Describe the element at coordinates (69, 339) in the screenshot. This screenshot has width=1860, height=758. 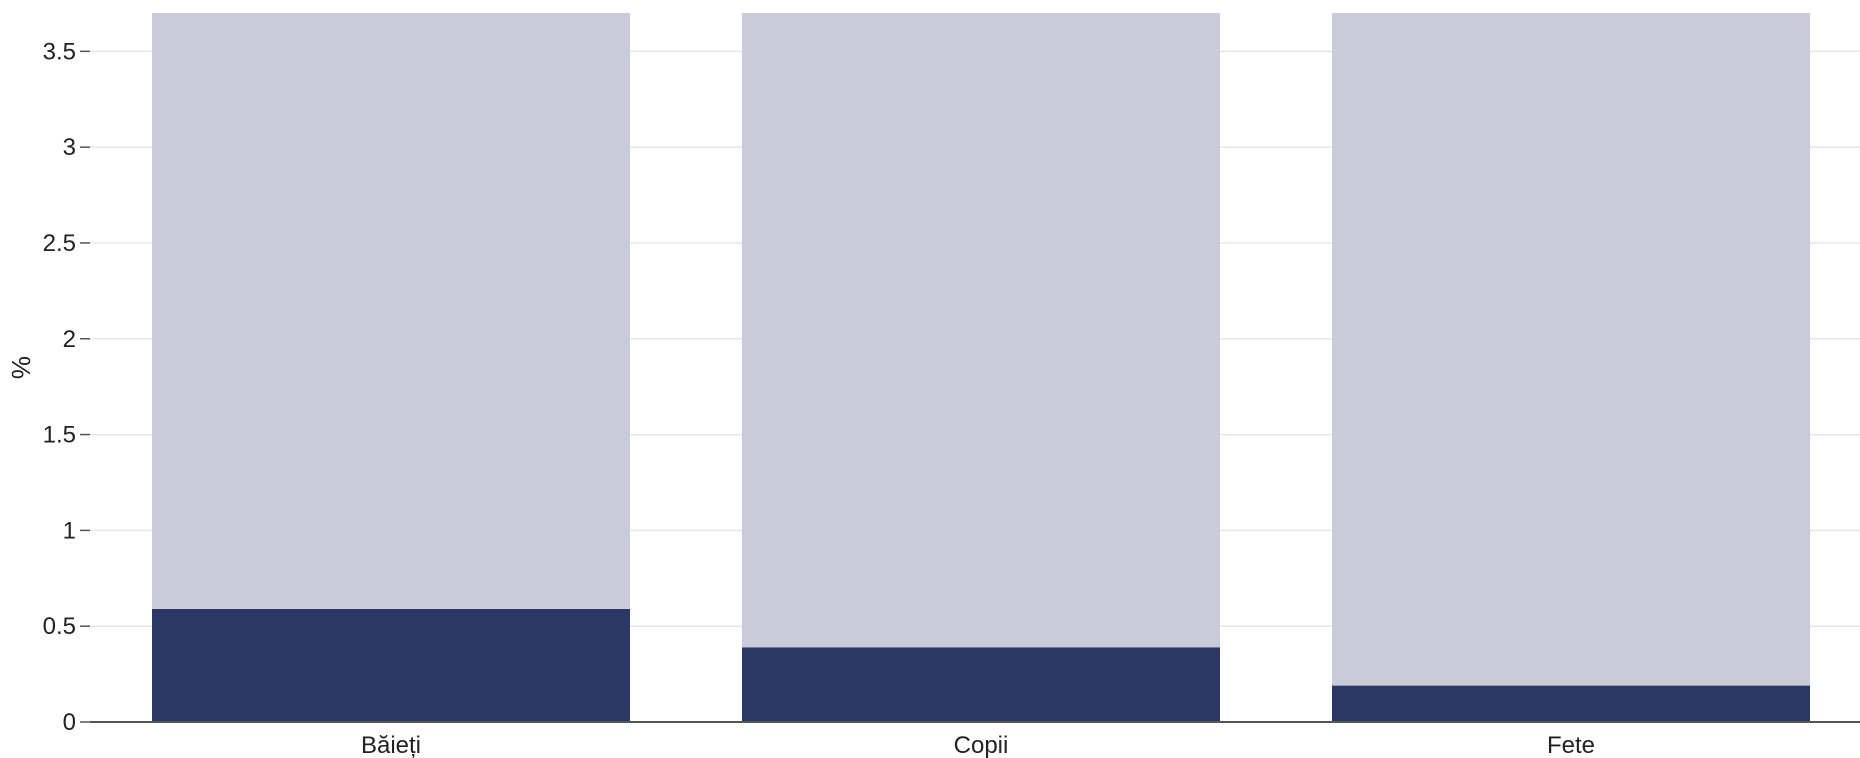
I see `y-tick-label: 2` at that location.